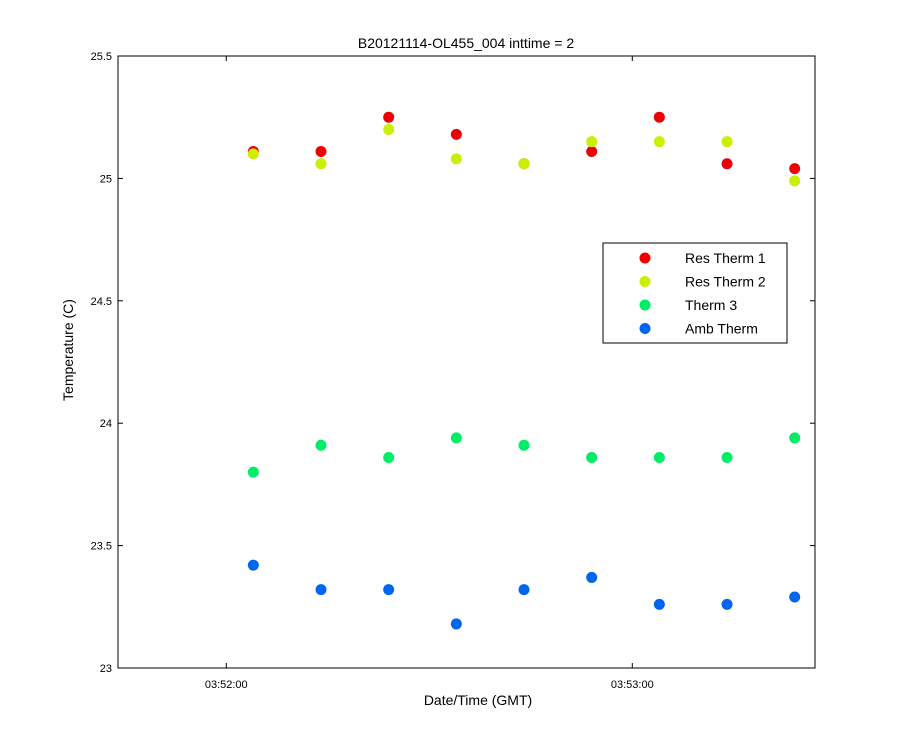  I want to click on y-tick-label: 24.5, so click(101, 302).